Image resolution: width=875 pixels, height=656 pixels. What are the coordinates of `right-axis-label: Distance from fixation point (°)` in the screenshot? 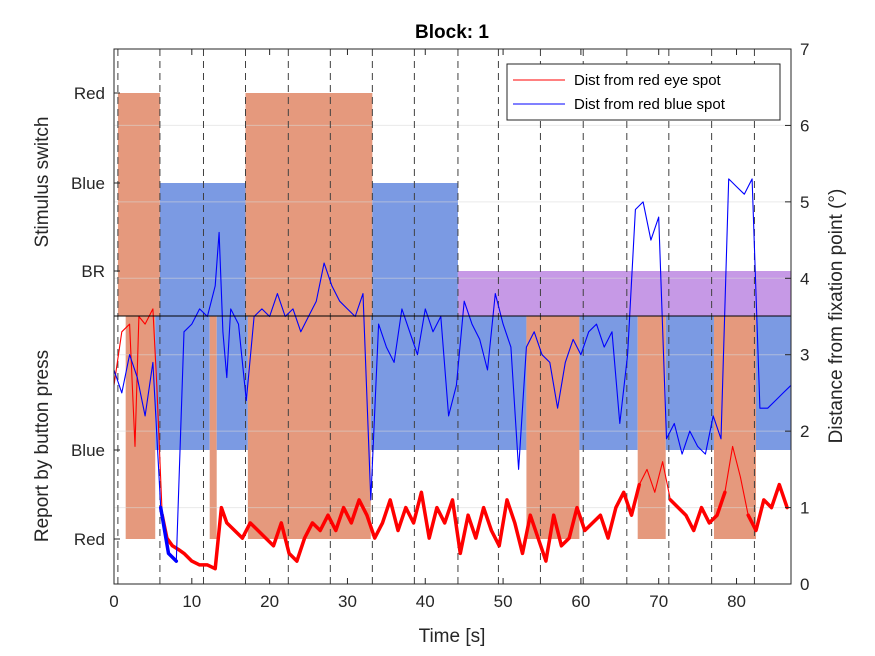 It's located at (836, 316).